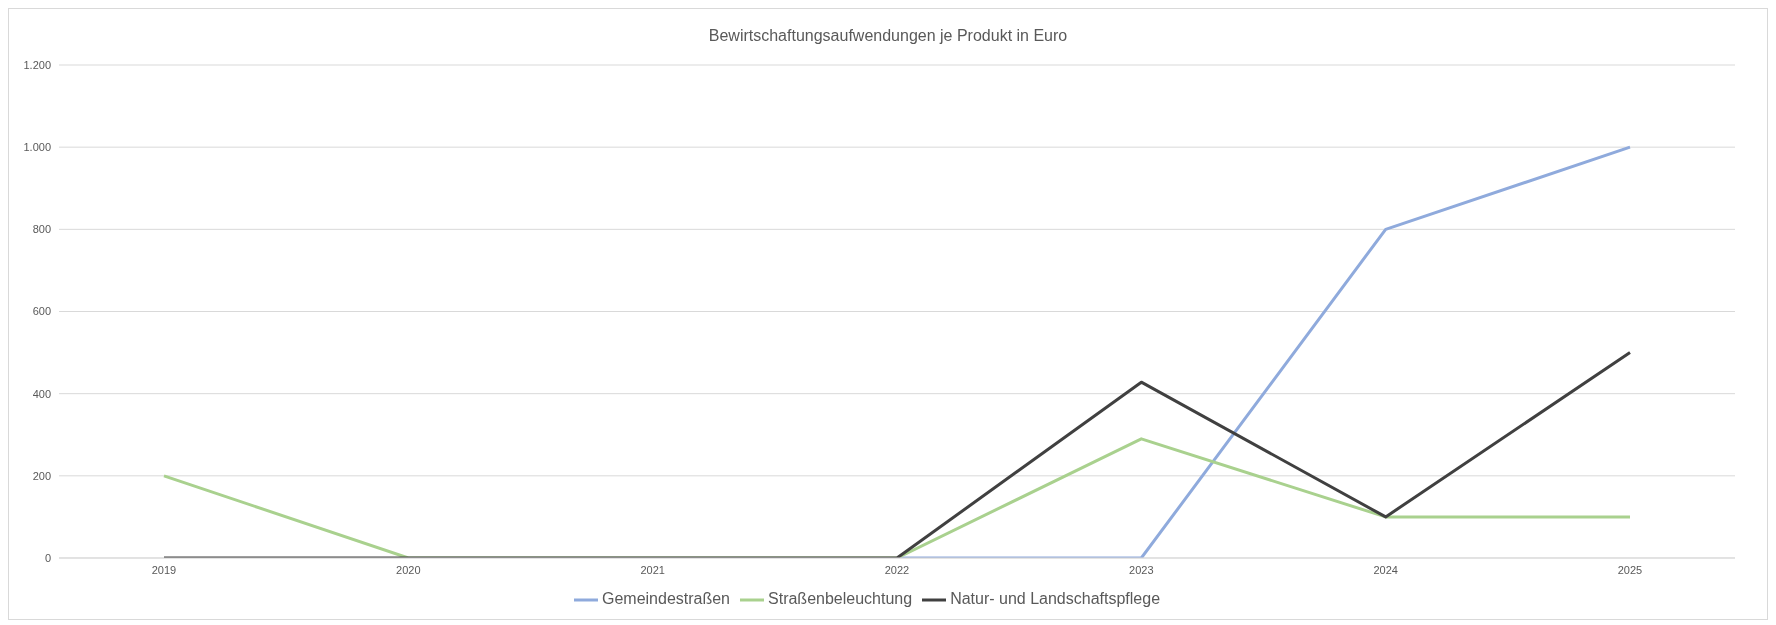 The height and width of the screenshot is (625, 1776). Describe the element at coordinates (41, 475) in the screenshot. I see `y-tick-label: 200` at that location.